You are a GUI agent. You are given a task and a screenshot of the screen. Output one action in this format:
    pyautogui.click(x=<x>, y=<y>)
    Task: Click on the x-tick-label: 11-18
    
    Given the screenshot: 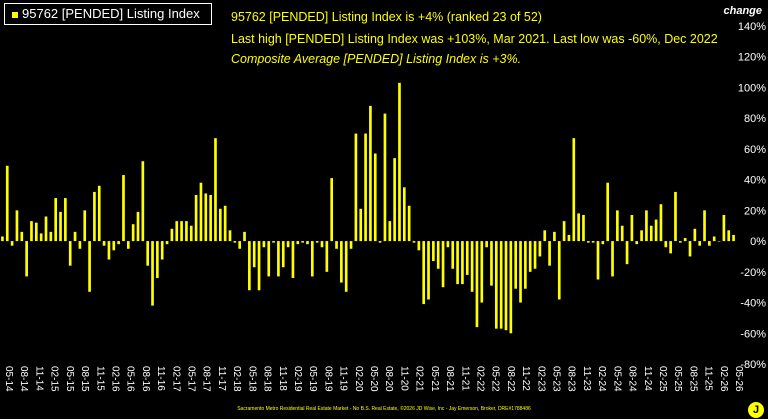 What is the action you would take?
    pyautogui.click(x=282, y=378)
    